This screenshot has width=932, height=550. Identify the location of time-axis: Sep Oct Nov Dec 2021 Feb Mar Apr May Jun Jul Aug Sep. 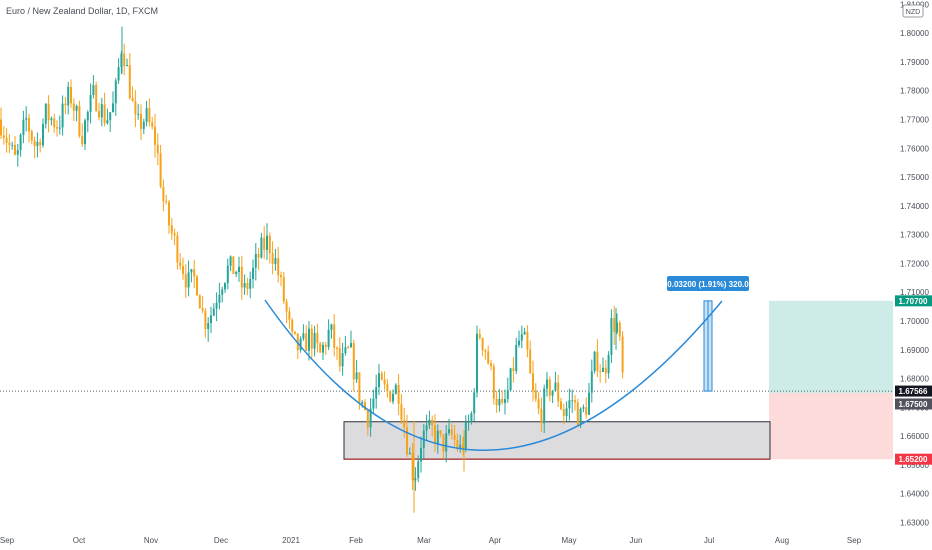
(431, 540).